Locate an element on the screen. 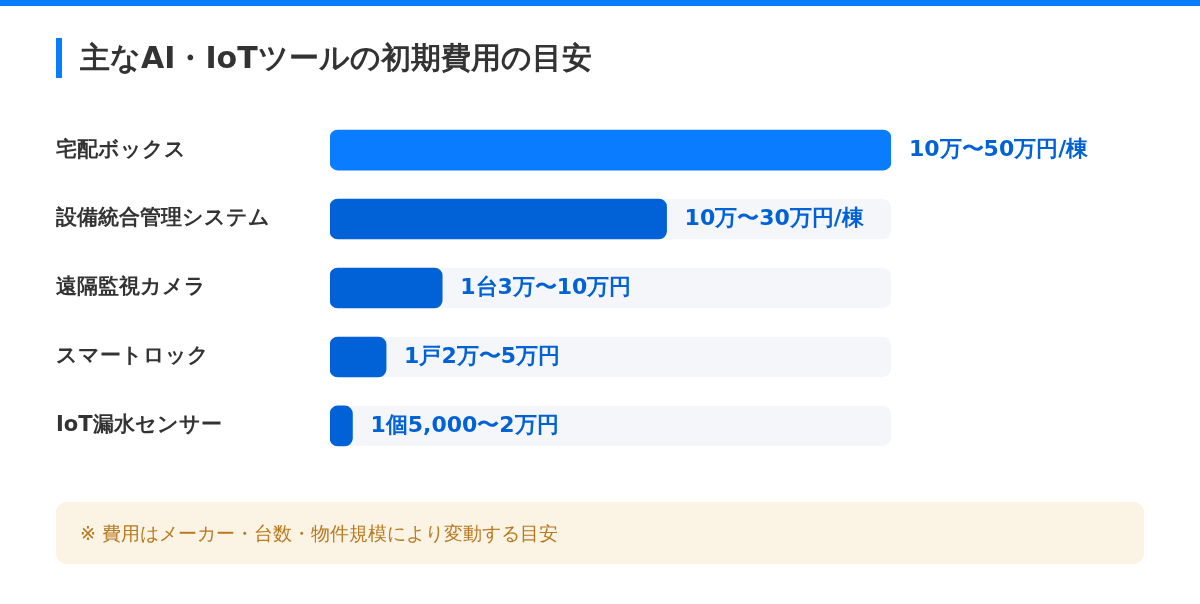  y-tick-label: 遠隔監視カメラ is located at coordinates (131, 286).